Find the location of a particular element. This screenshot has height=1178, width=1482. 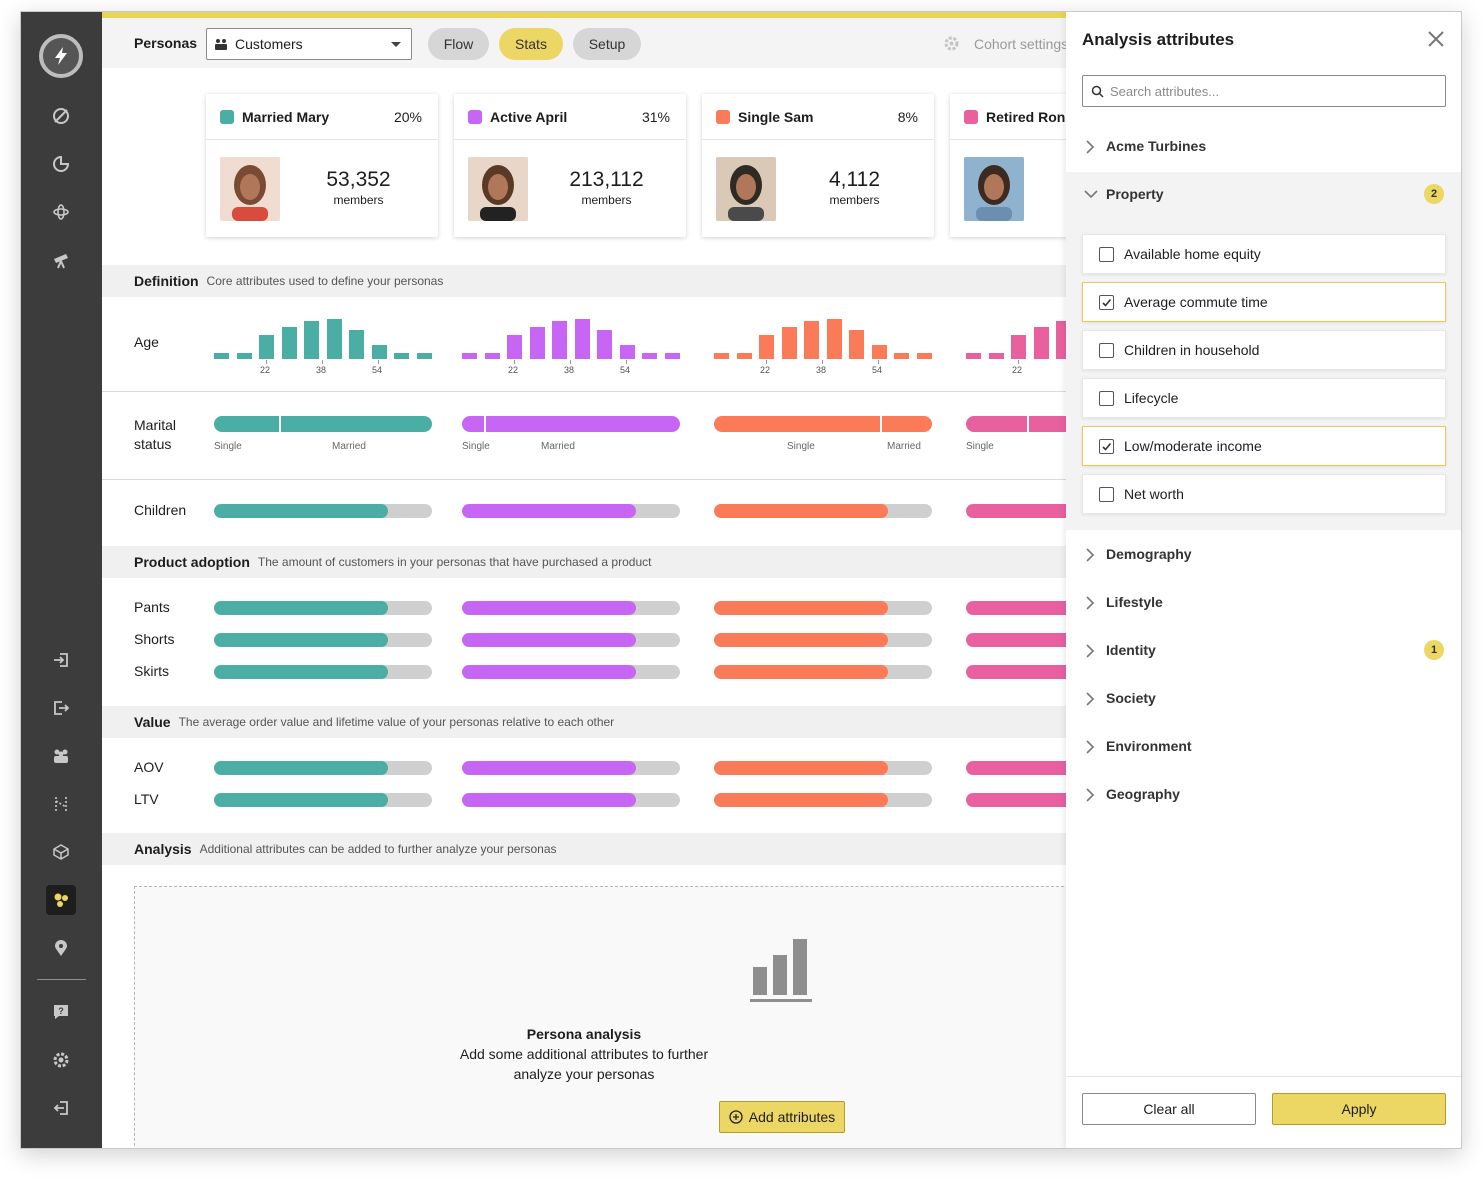

attribute-option: Available home equity is located at coordinates (1264, 254).